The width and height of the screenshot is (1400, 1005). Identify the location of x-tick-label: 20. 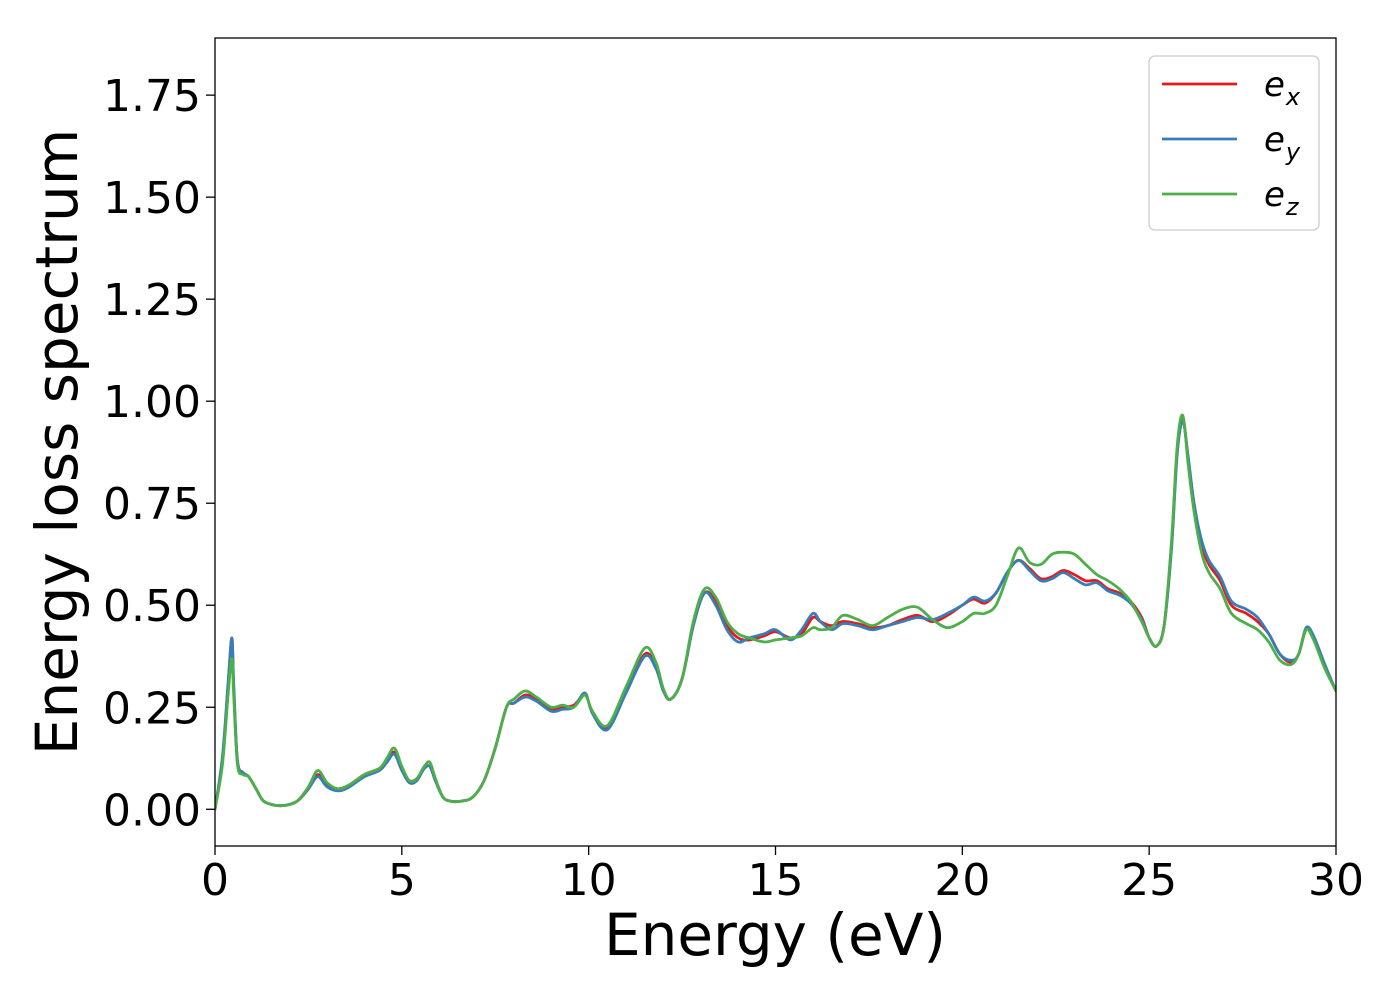
(962, 880).